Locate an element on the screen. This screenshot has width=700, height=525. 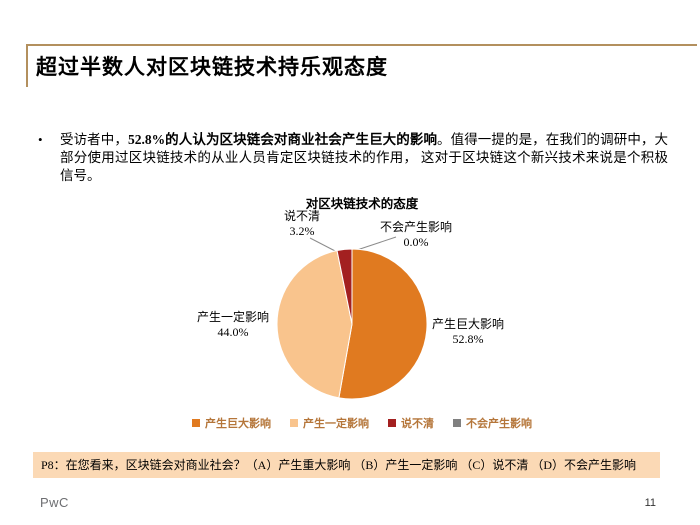
pie-label-some-impact: 产生一定影响 44.0% is located at coordinates (233, 324).